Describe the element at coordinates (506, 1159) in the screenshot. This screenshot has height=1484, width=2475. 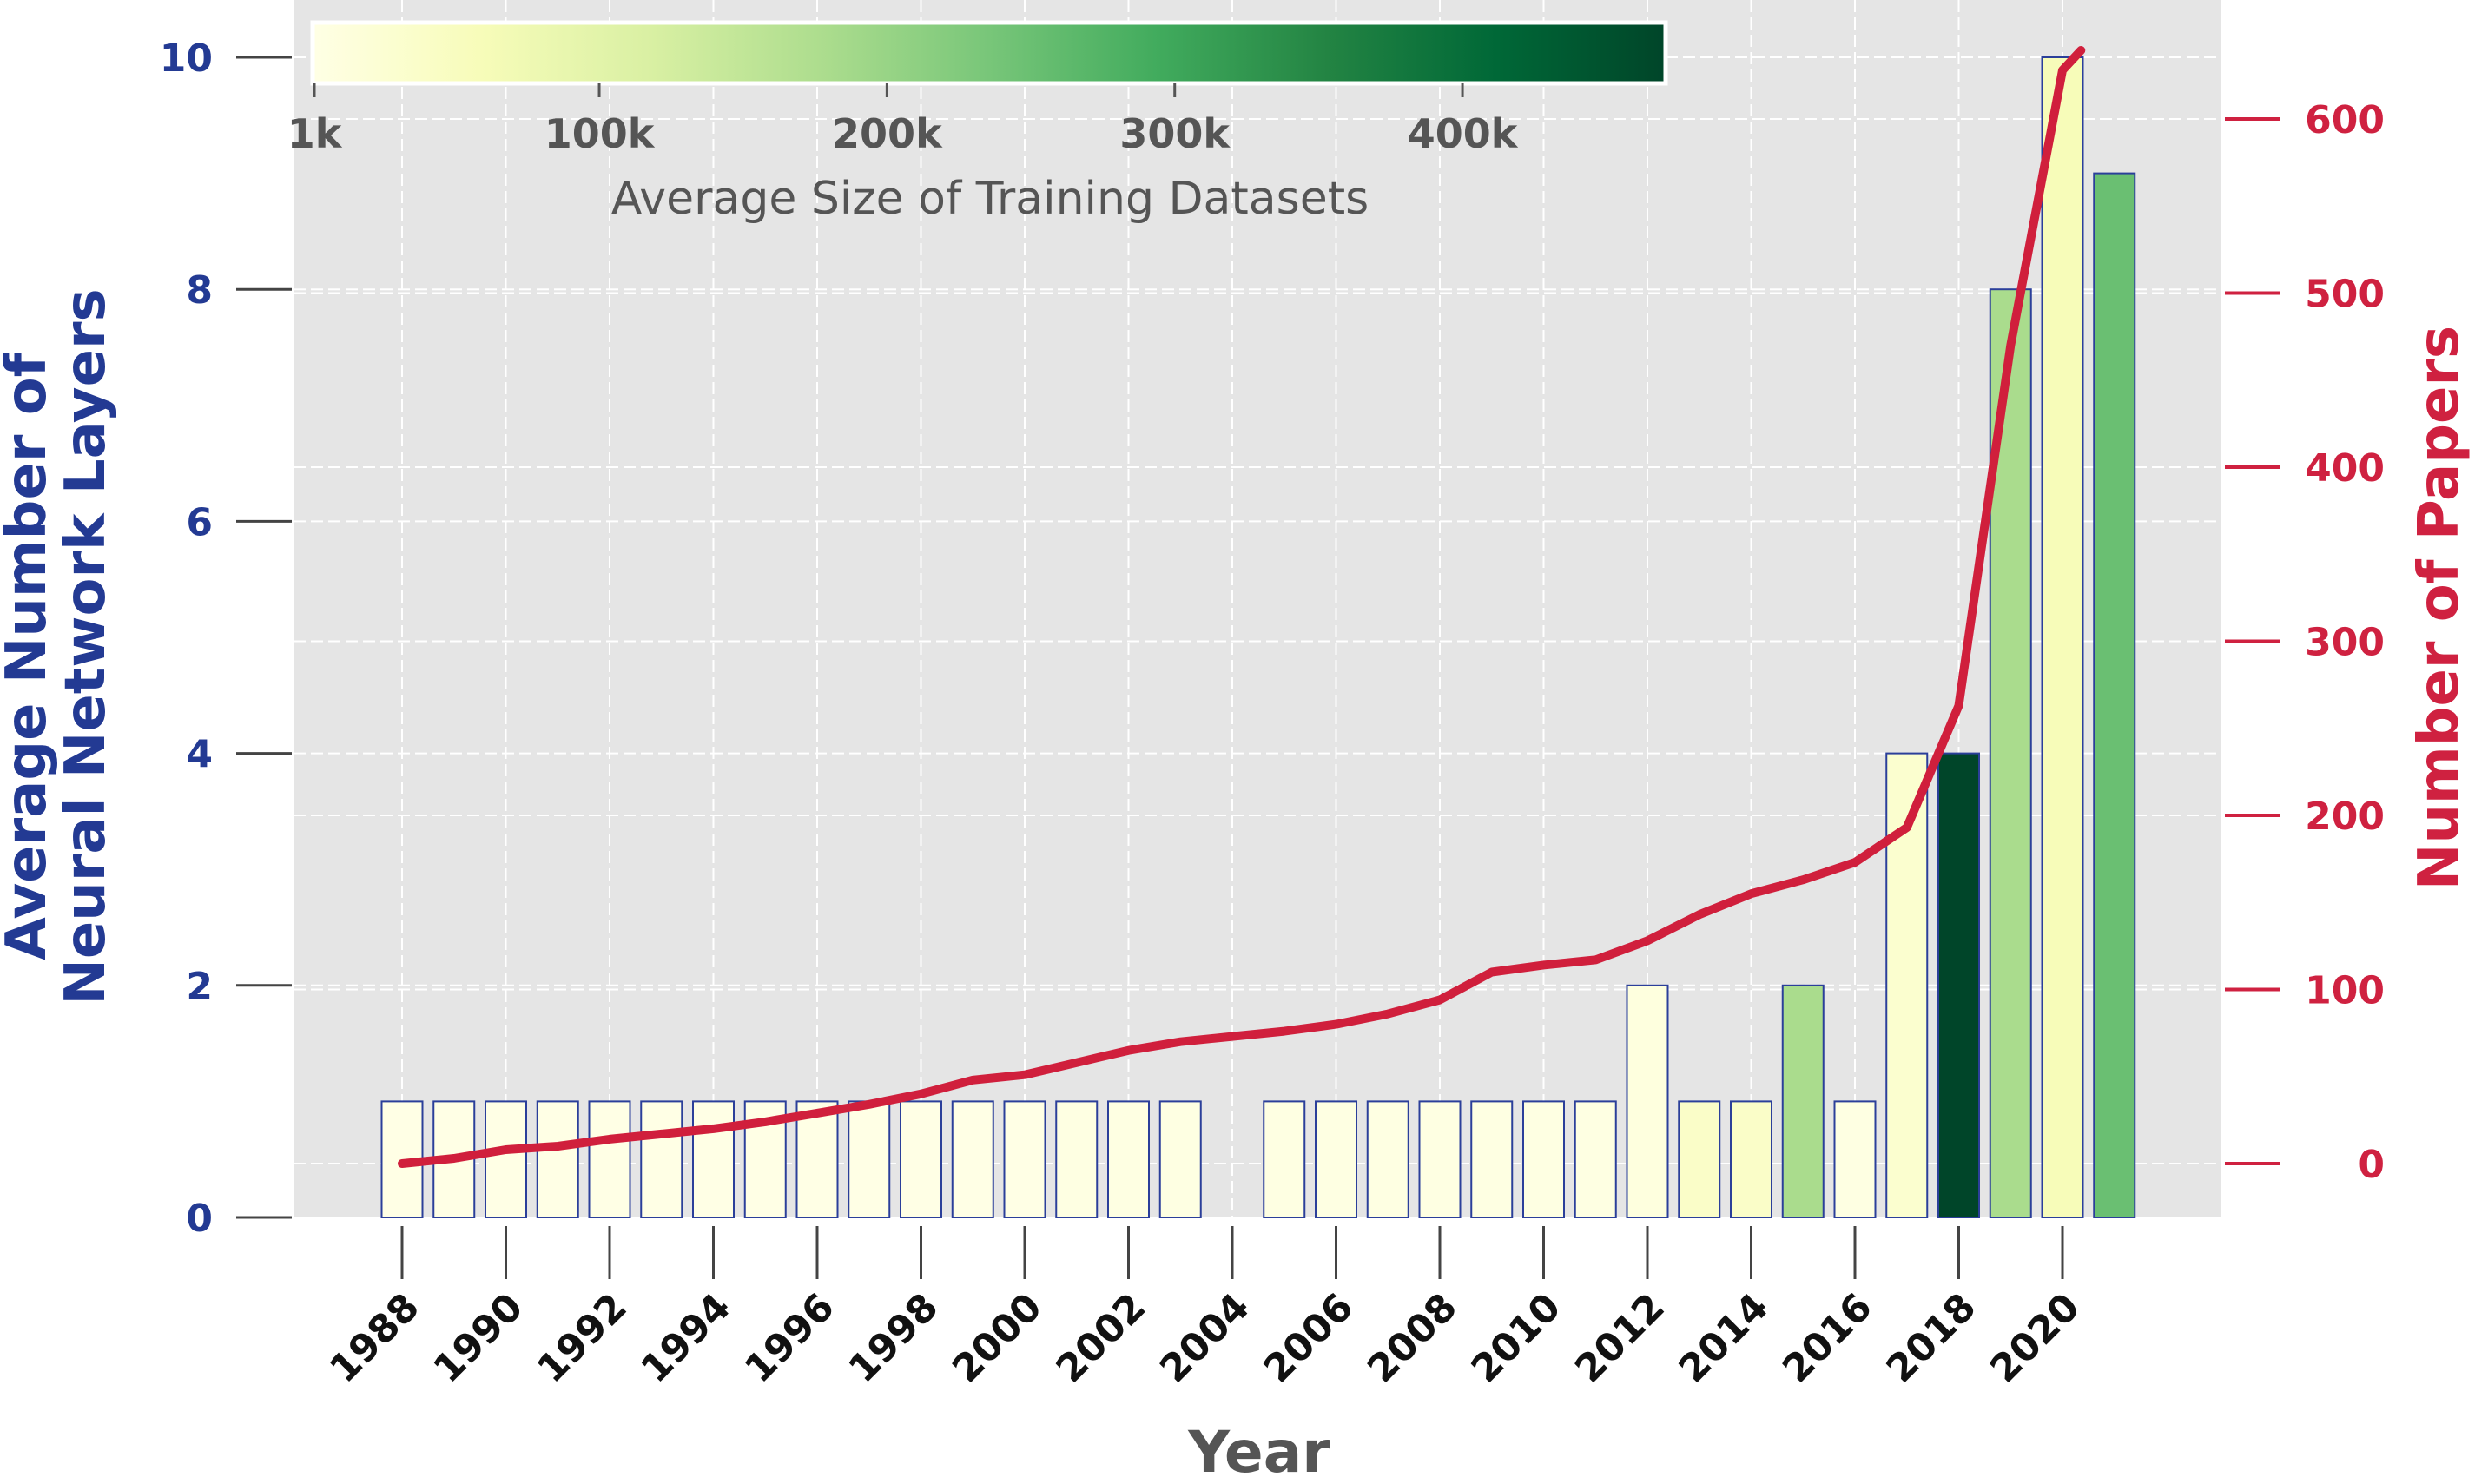
I see `bar-1990` at that location.